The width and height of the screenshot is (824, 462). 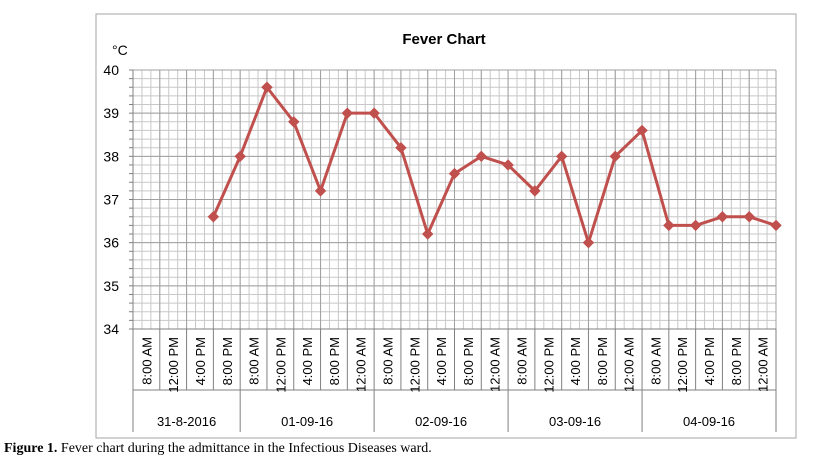 I want to click on y-tick-label: 38, so click(x=111, y=156).